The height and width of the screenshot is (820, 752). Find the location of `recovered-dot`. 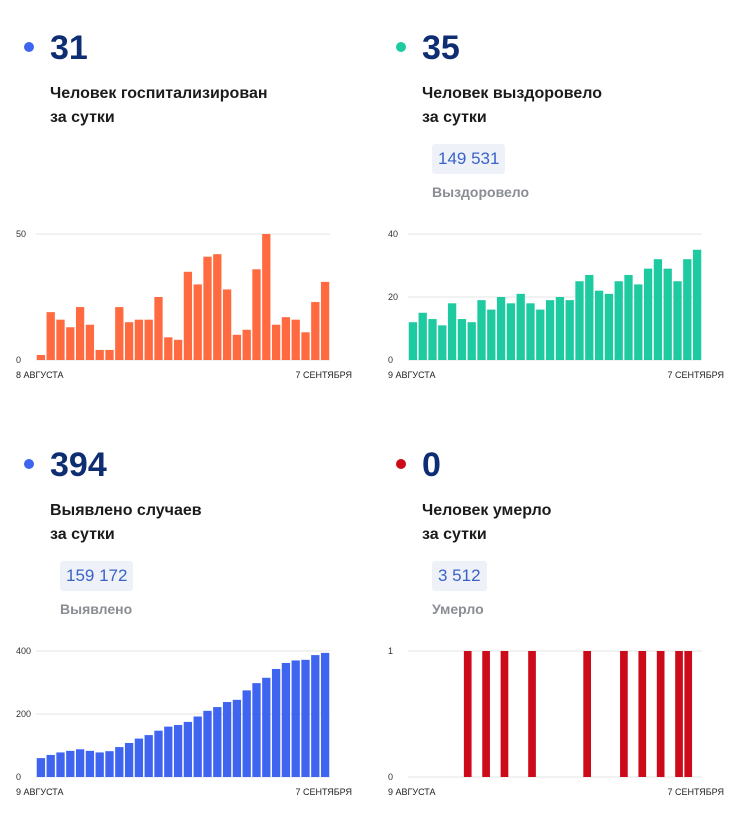

recovered-dot is located at coordinates (401, 47).